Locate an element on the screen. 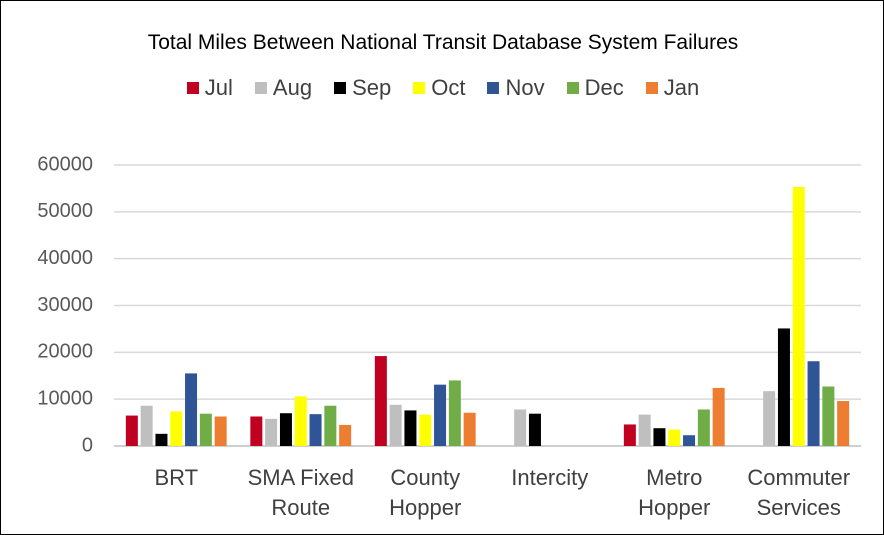 The height and width of the screenshot is (535, 884). legend-label: Nov is located at coordinates (525, 87).